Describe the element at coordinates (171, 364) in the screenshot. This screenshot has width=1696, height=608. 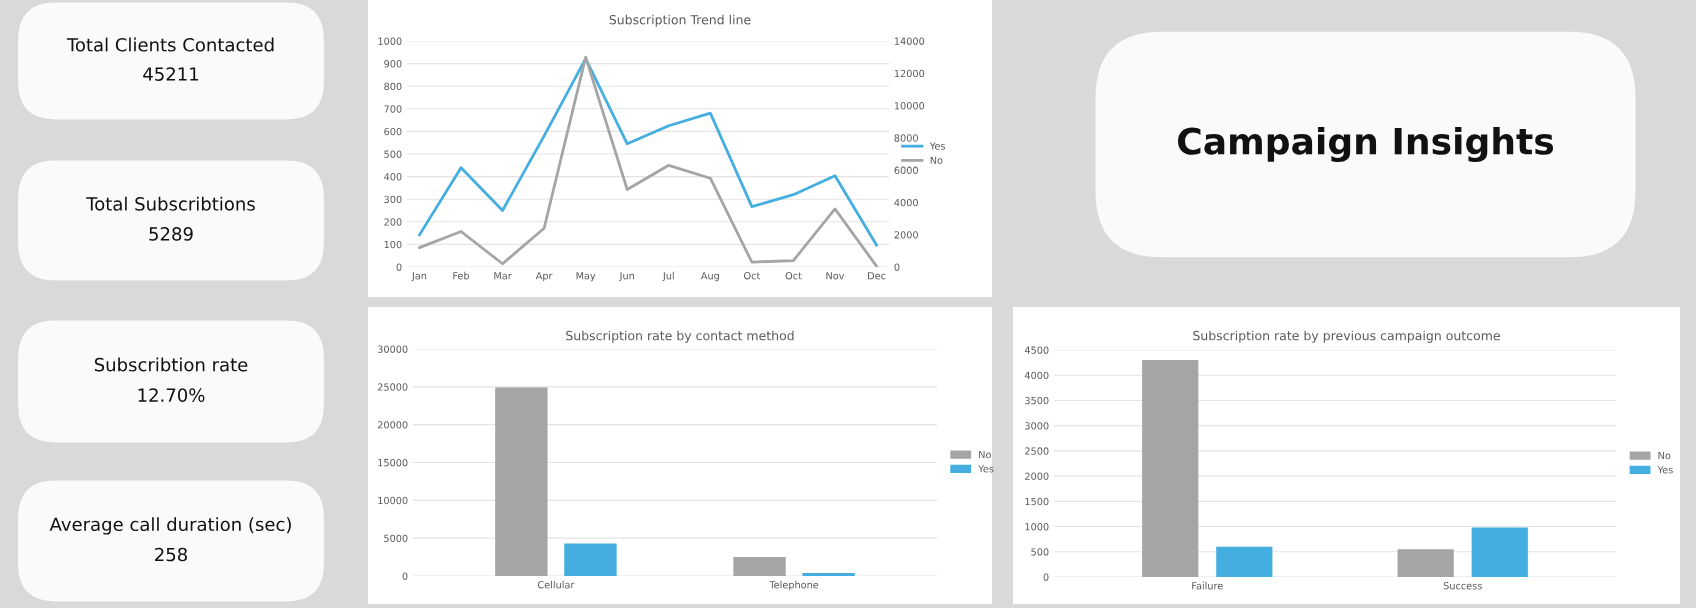
I see `text: Subscribtion rate` at that location.